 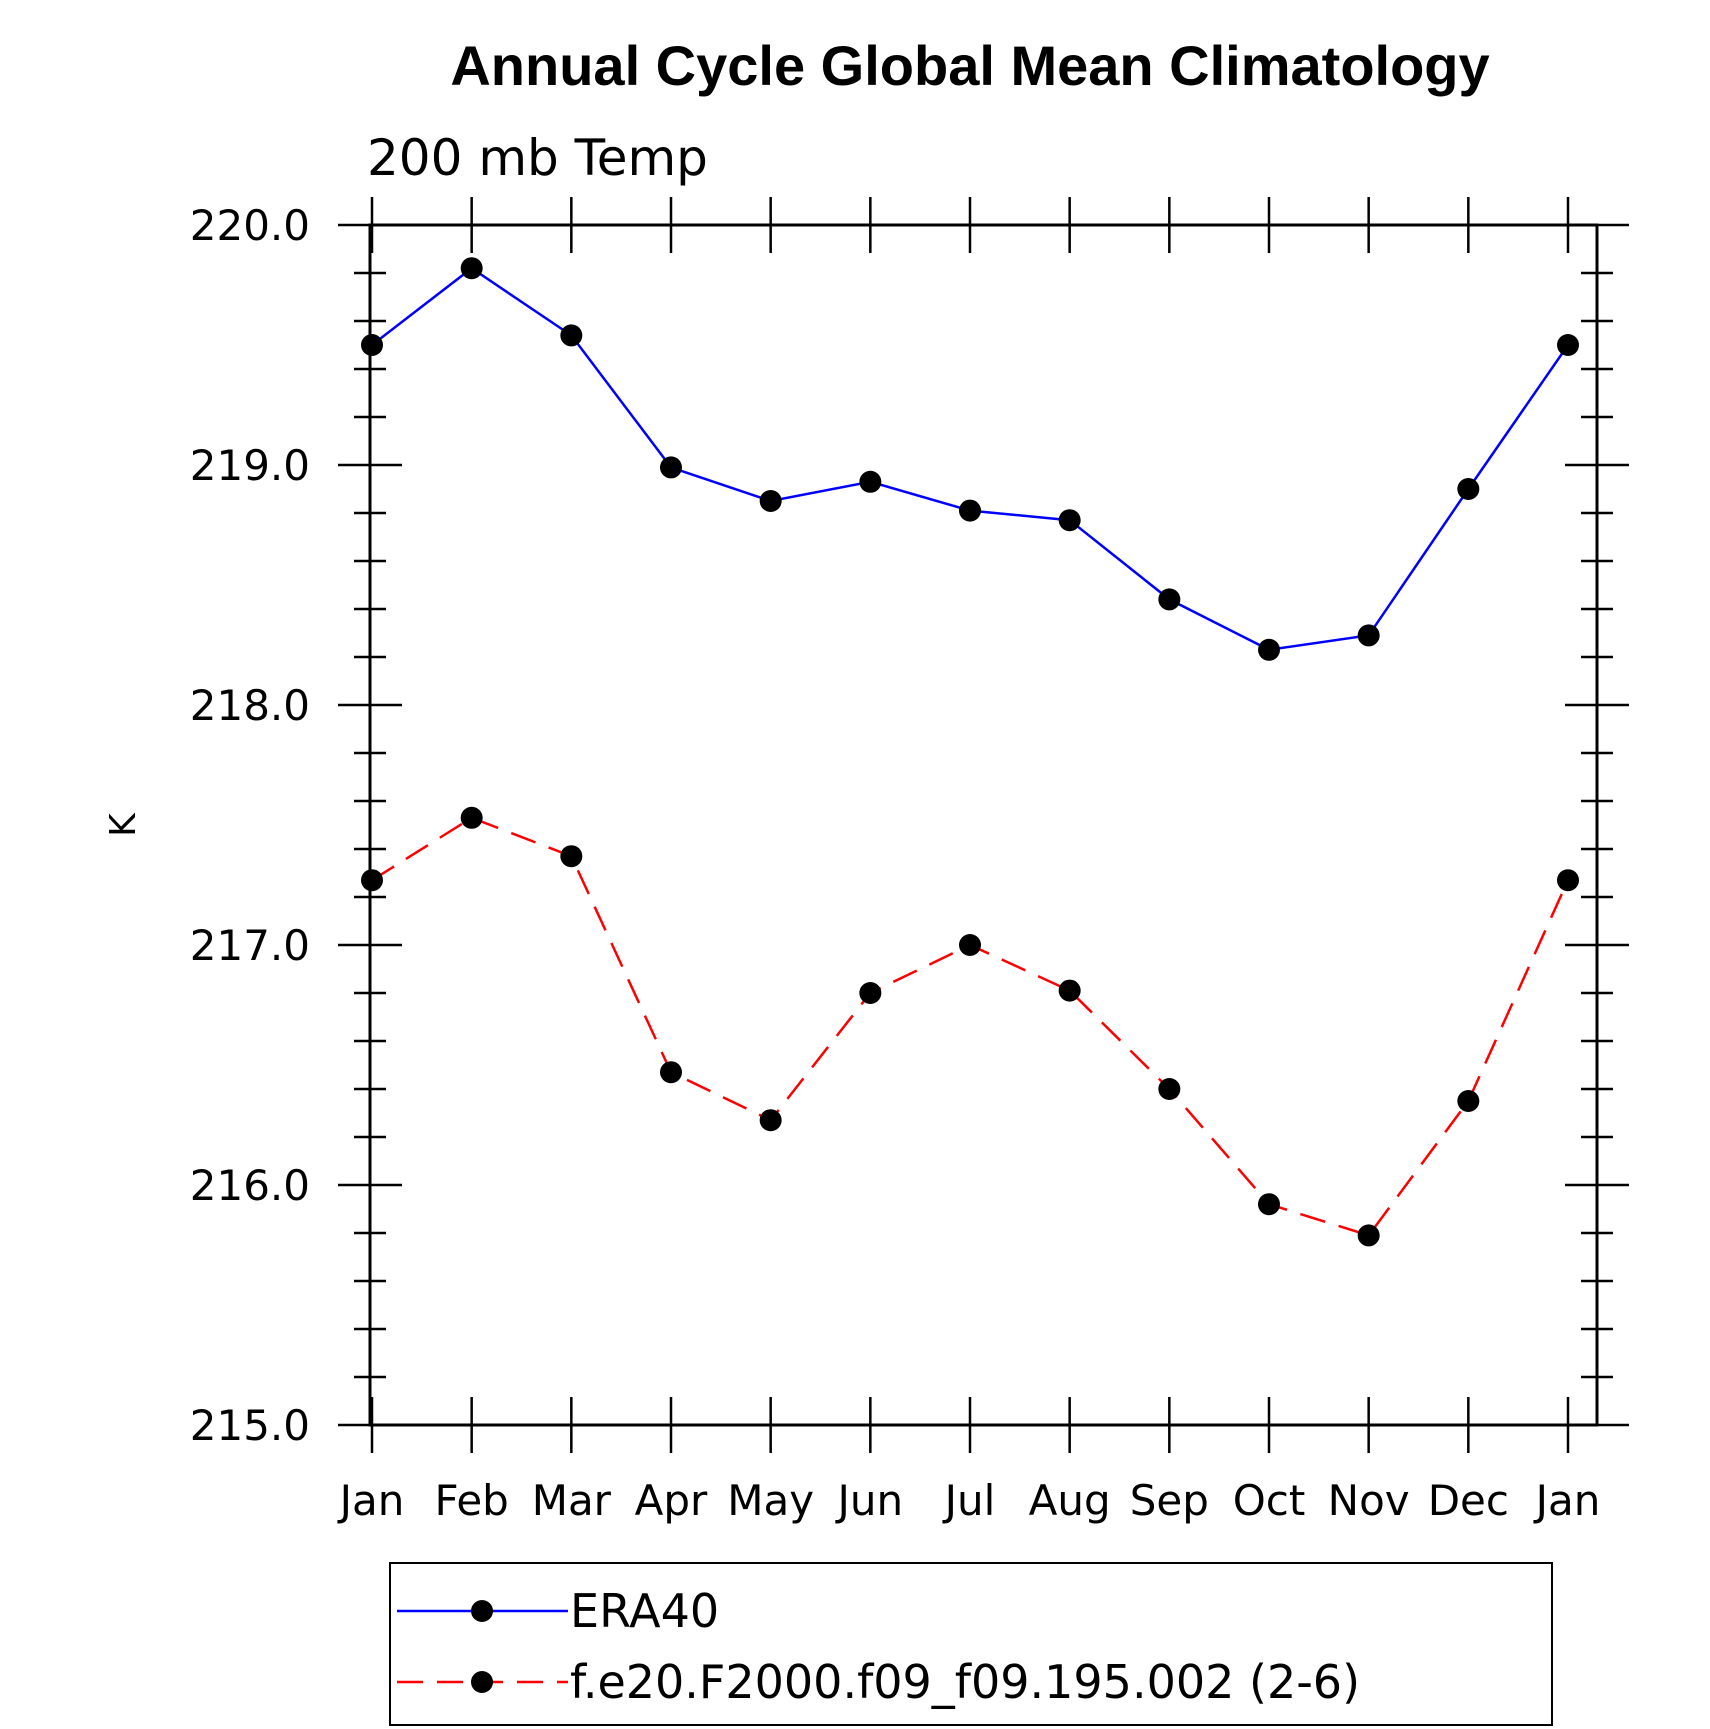 What do you see at coordinates (1169, 1500) in the screenshot?
I see `x-tick-label: Sep` at bounding box center [1169, 1500].